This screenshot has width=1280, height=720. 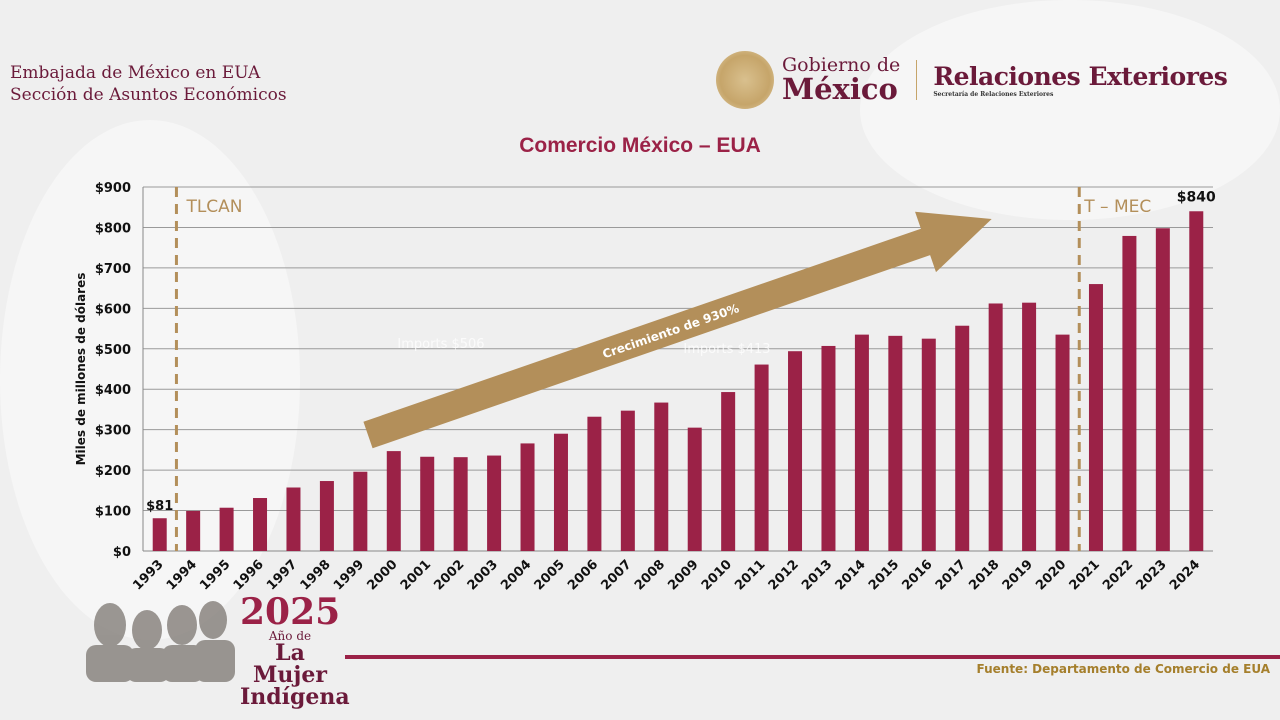 I want to click on x-tick-label: 2001, so click(x=416, y=575).